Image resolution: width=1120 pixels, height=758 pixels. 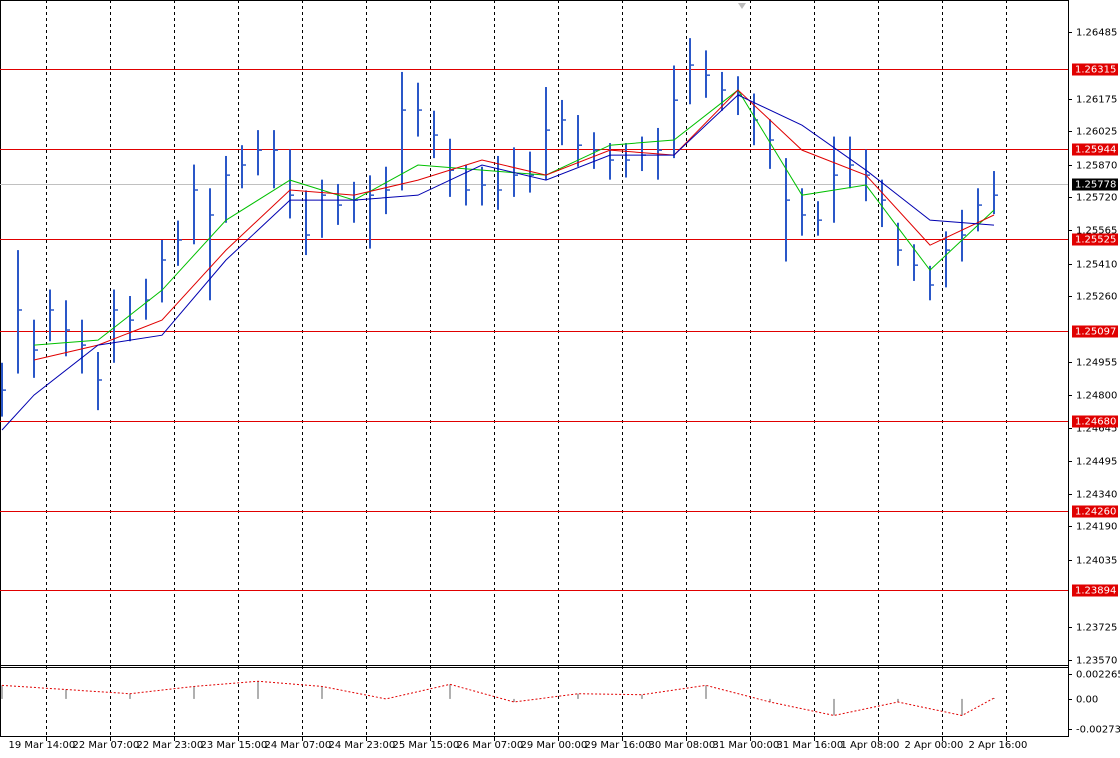 I want to click on level-label: 1.25097, so click(x=1095, y=332).